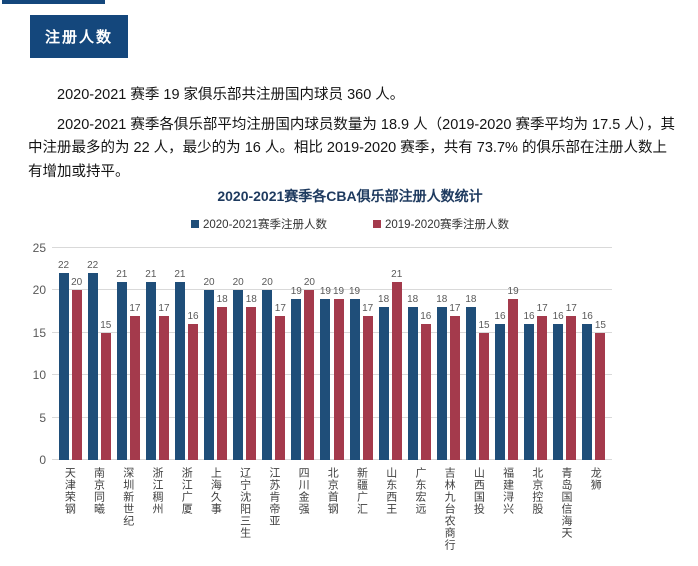 This screenshot has height=566, width=698. I want to click on x-axis-label-cell: 浙江稠州, so click(157, 505).